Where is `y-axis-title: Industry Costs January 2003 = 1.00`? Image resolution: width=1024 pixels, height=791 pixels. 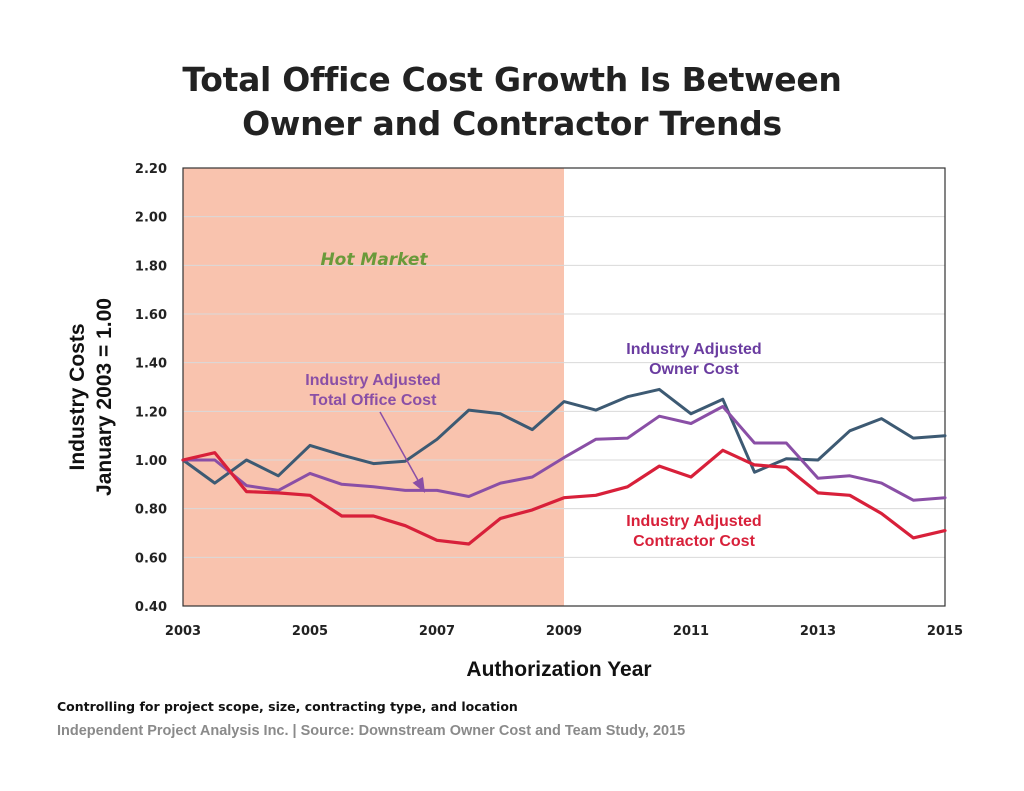
y-axis-title: Industry Costs January 2003 = 1.00 is located at coordinates (91, 397).